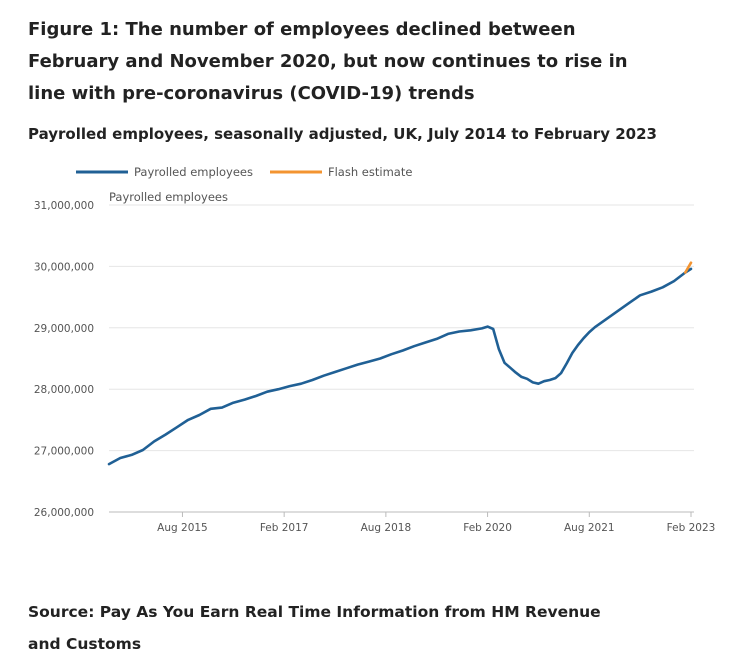  What do you see at coordinates (64, 329) in the screenshot?
I see `y-tick-label: 29,000,000` at bounding box center [64, 329].